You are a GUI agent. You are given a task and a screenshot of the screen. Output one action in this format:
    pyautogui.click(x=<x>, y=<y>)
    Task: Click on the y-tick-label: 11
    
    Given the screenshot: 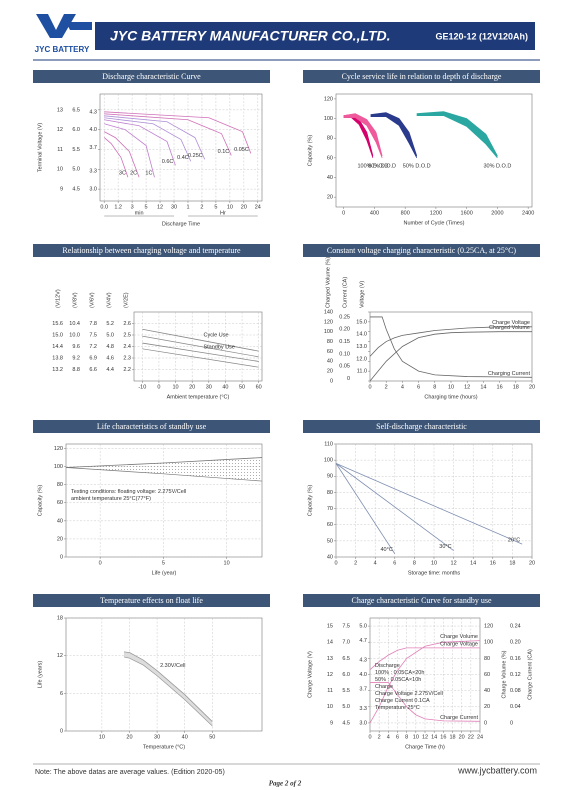 What is the action you would take?
    pyautogui.click(x=60, y=150)
    